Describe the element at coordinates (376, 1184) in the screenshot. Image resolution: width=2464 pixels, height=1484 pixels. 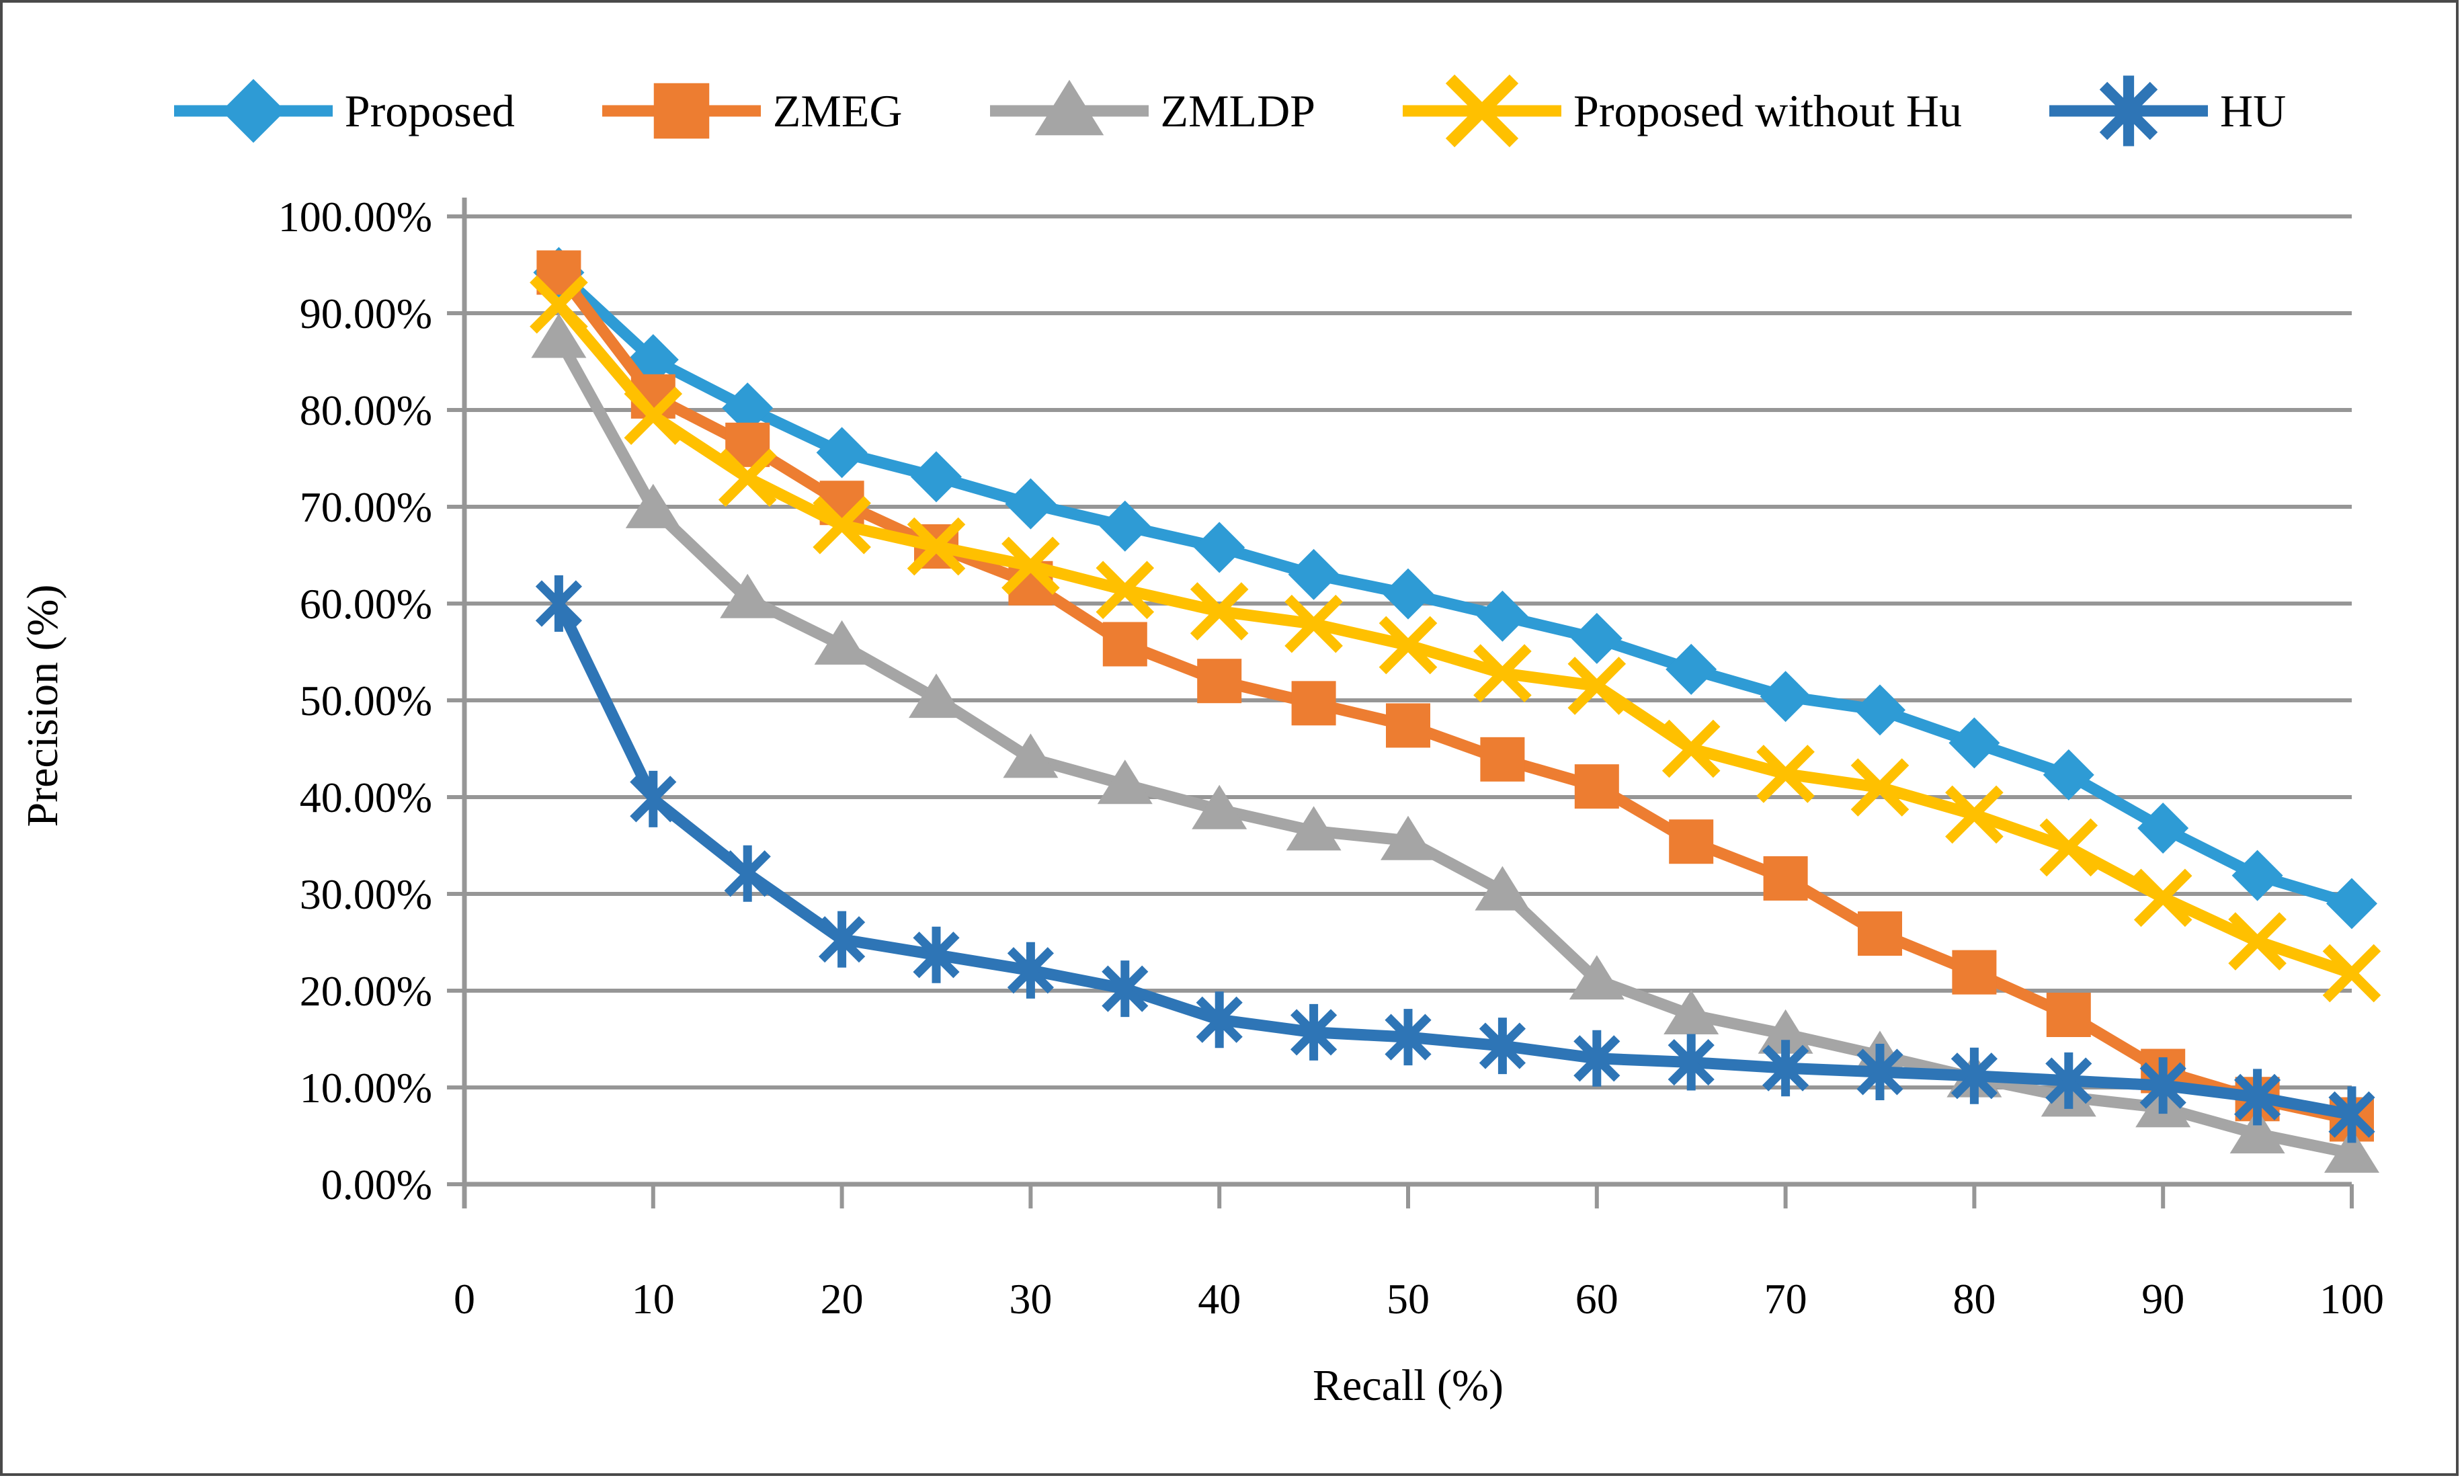
I see `y-tick-label-0: 0.00%` at that location.